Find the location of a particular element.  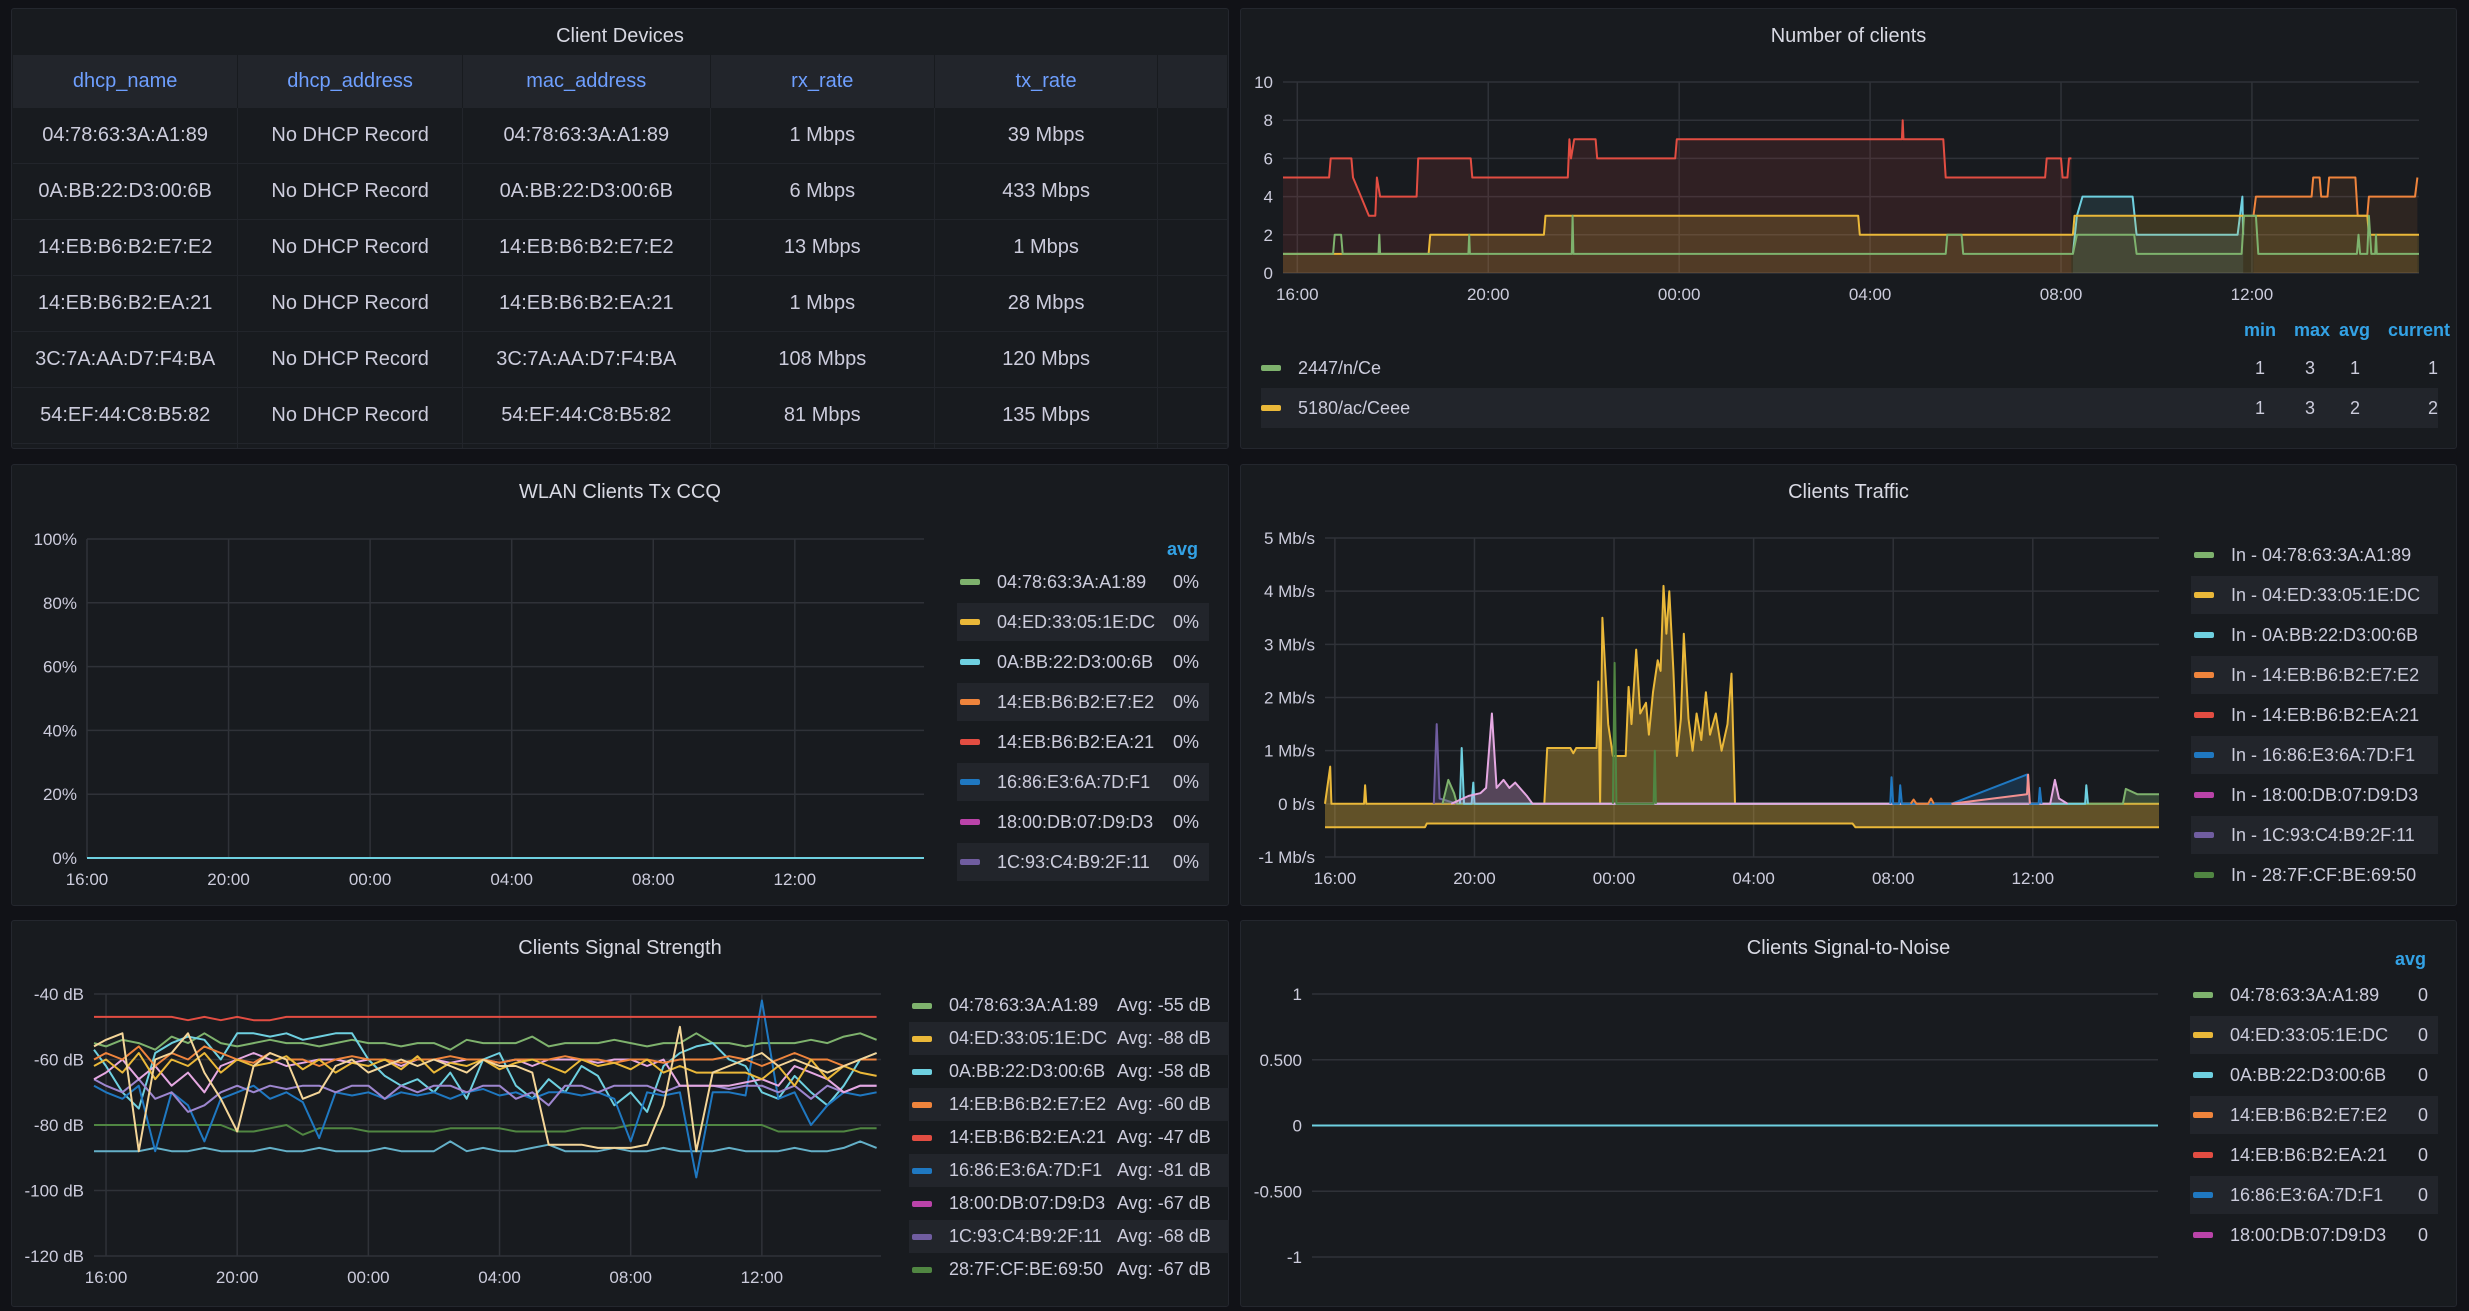

legend-item: 04:ED:33:05:1E:DC 0 is located at coordinates (2314, 1035).